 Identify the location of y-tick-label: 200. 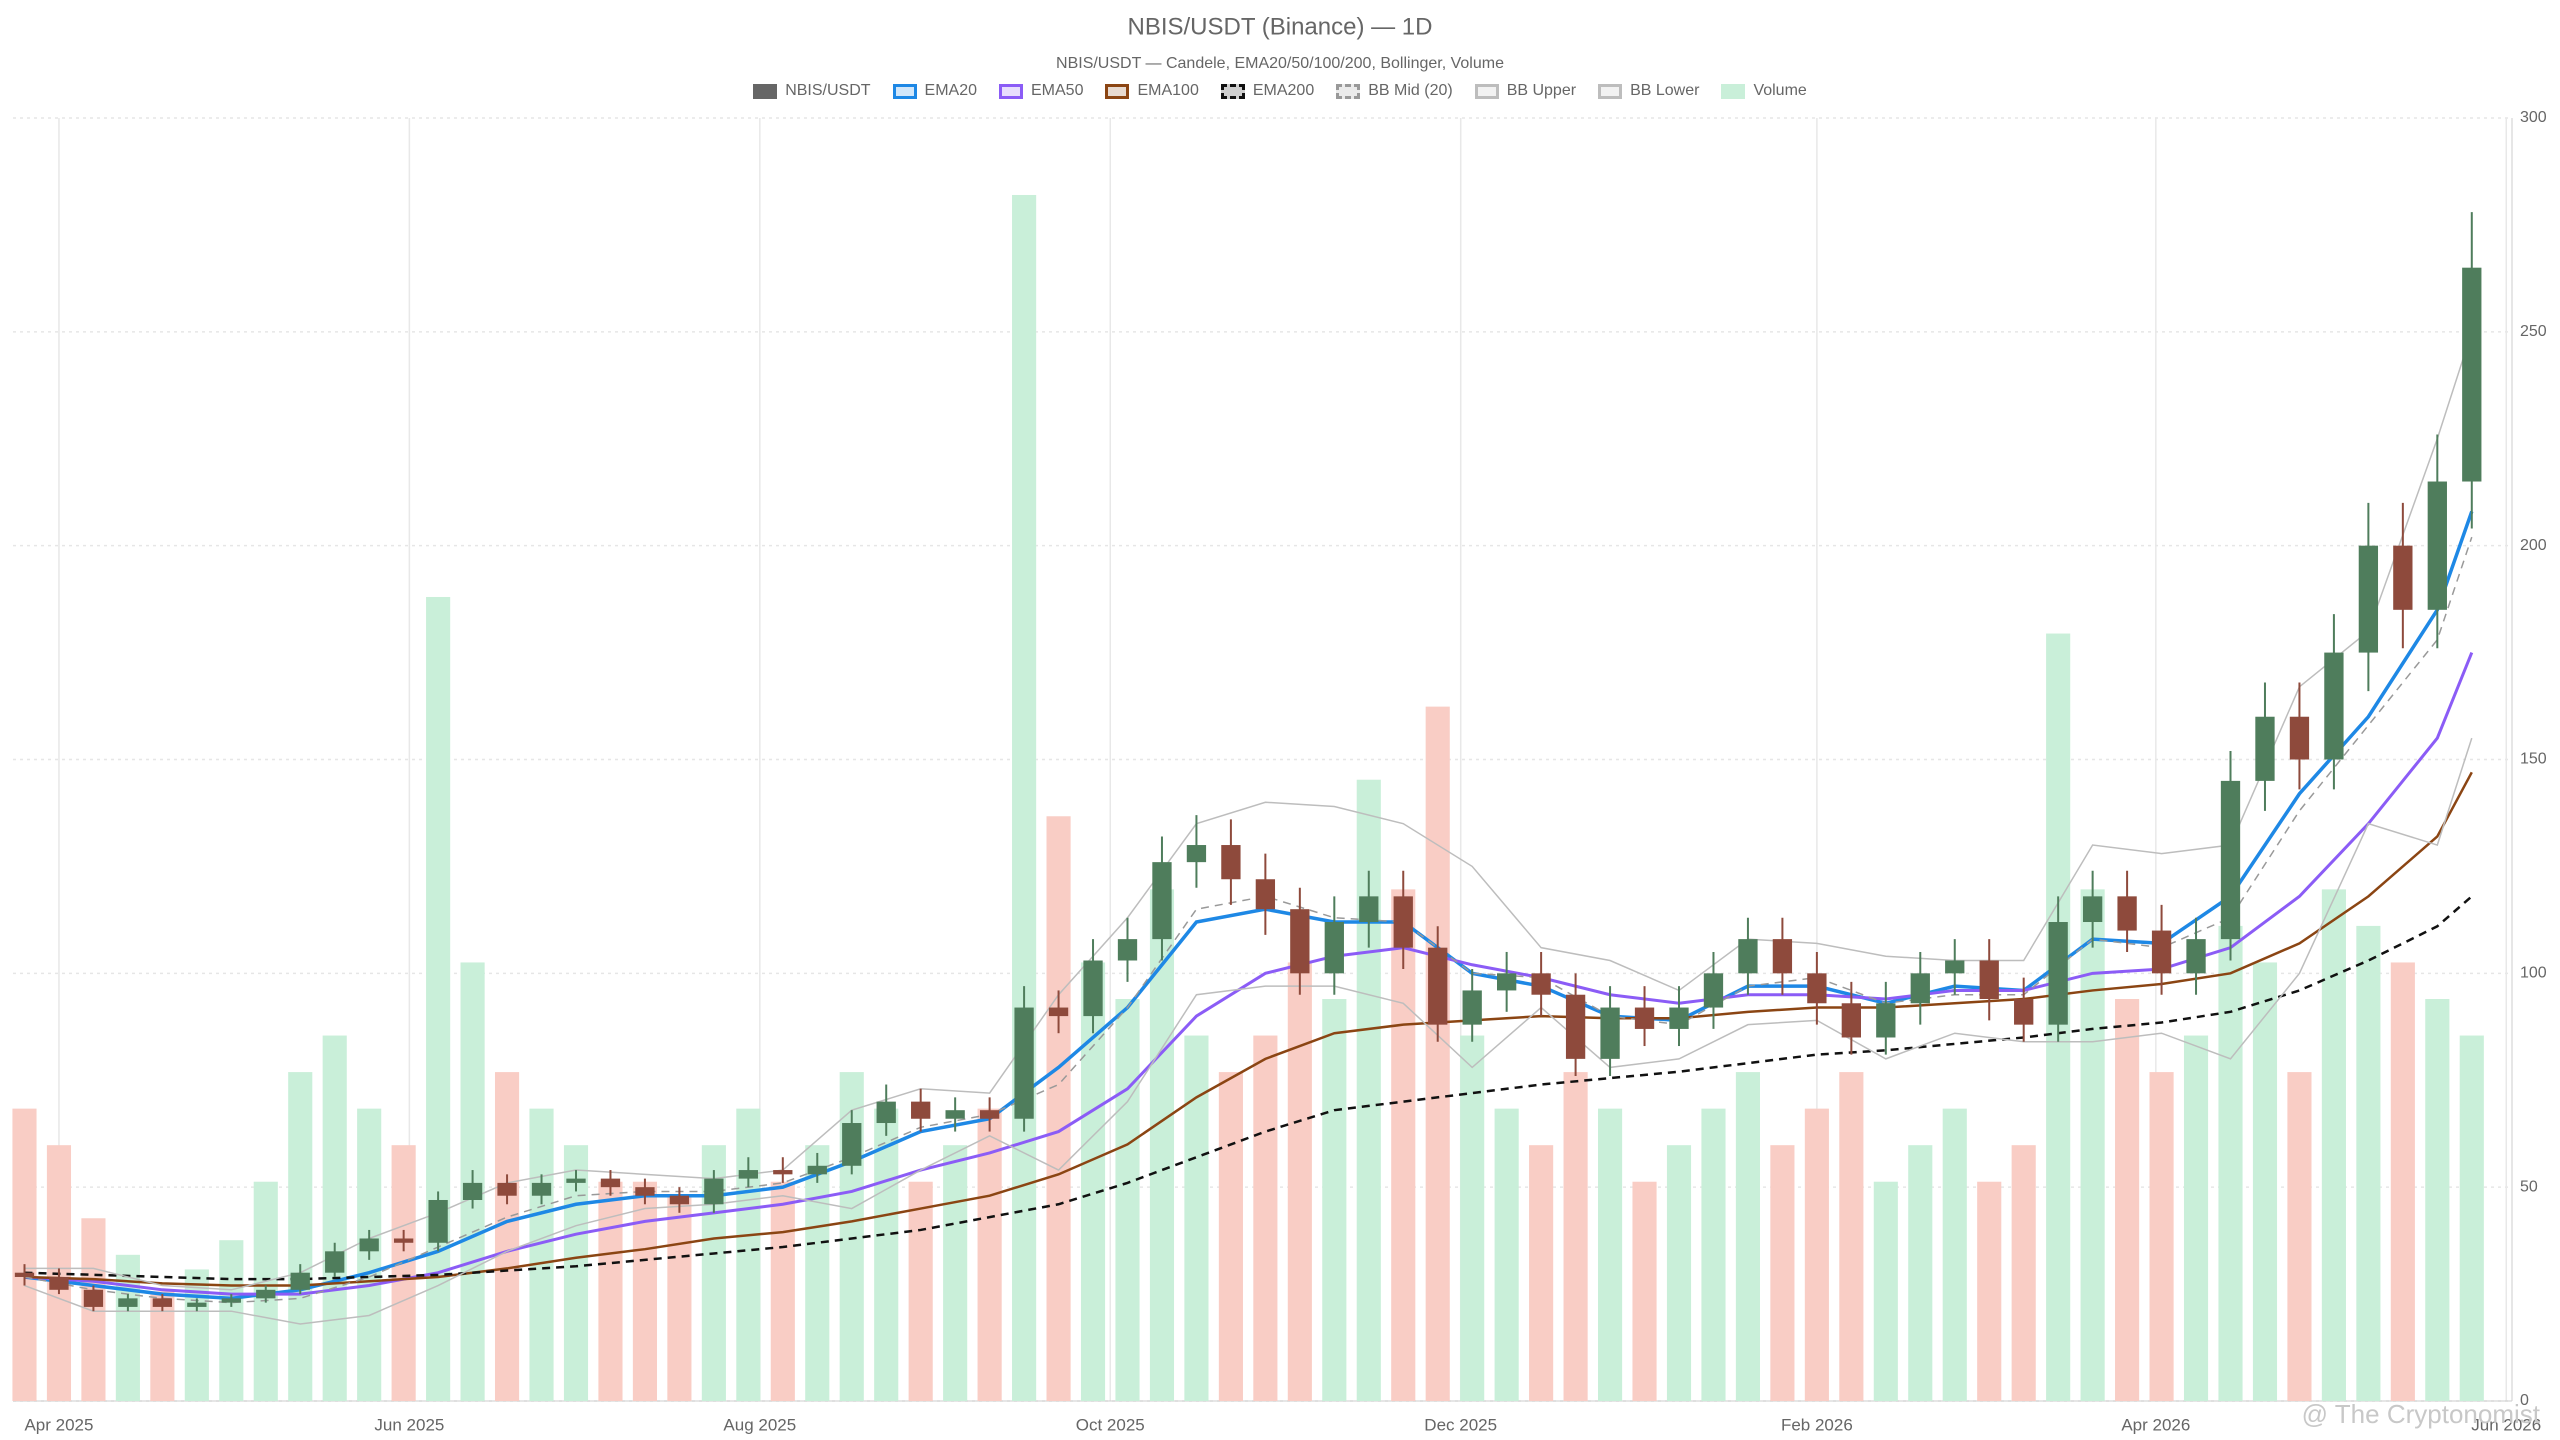
(2533, 545).